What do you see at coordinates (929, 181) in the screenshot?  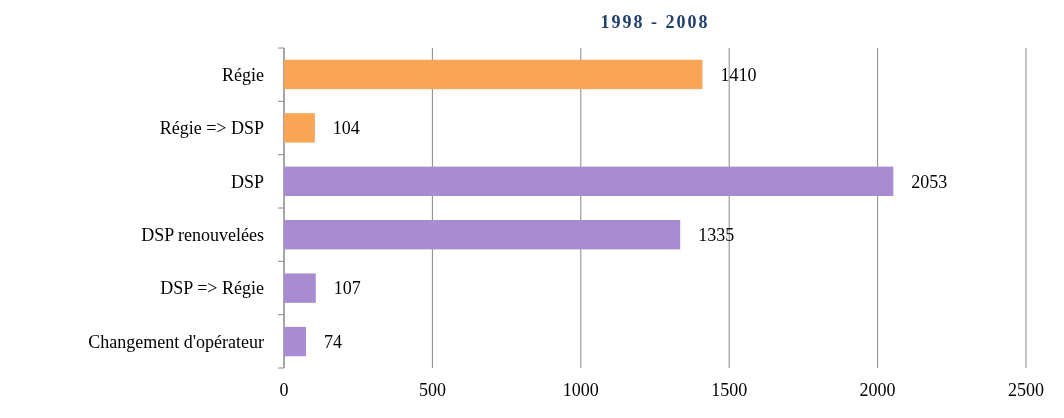 I see `data-label: 2053` at bounding box center [929, 181].